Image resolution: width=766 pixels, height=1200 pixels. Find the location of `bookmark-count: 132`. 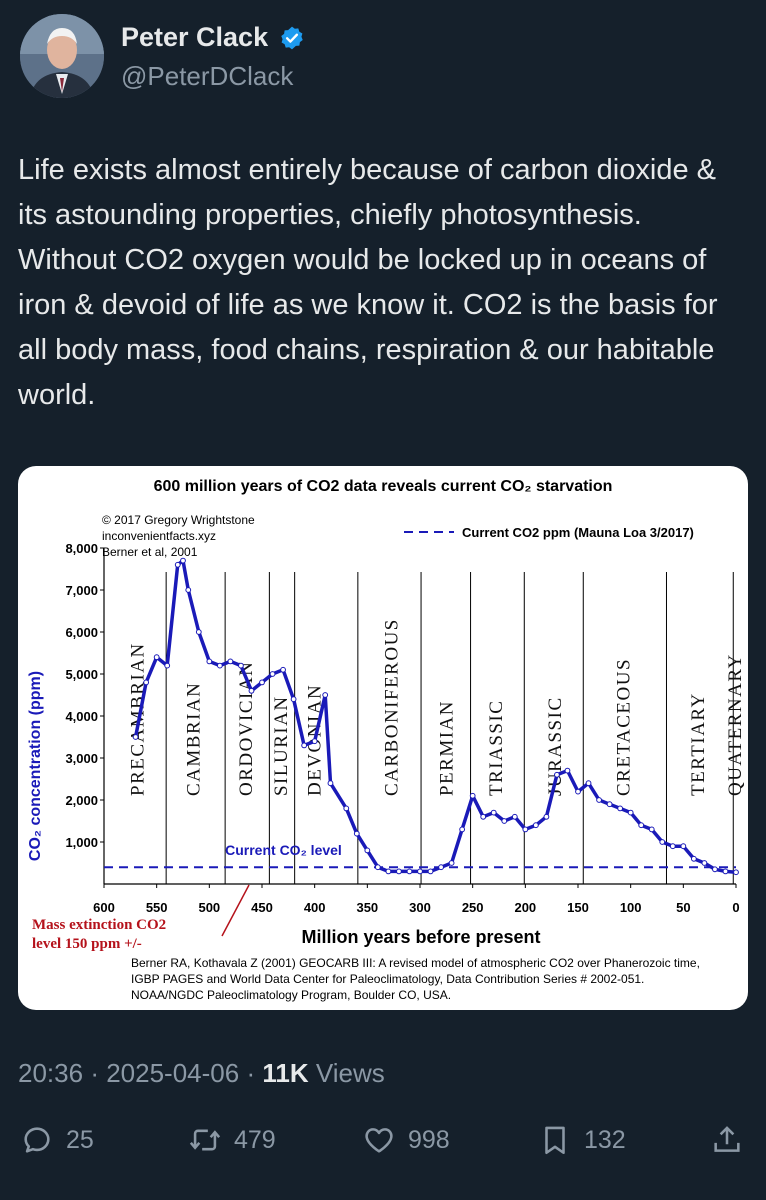

bookmark-count: 132 is located at coordinates (605, 1139).